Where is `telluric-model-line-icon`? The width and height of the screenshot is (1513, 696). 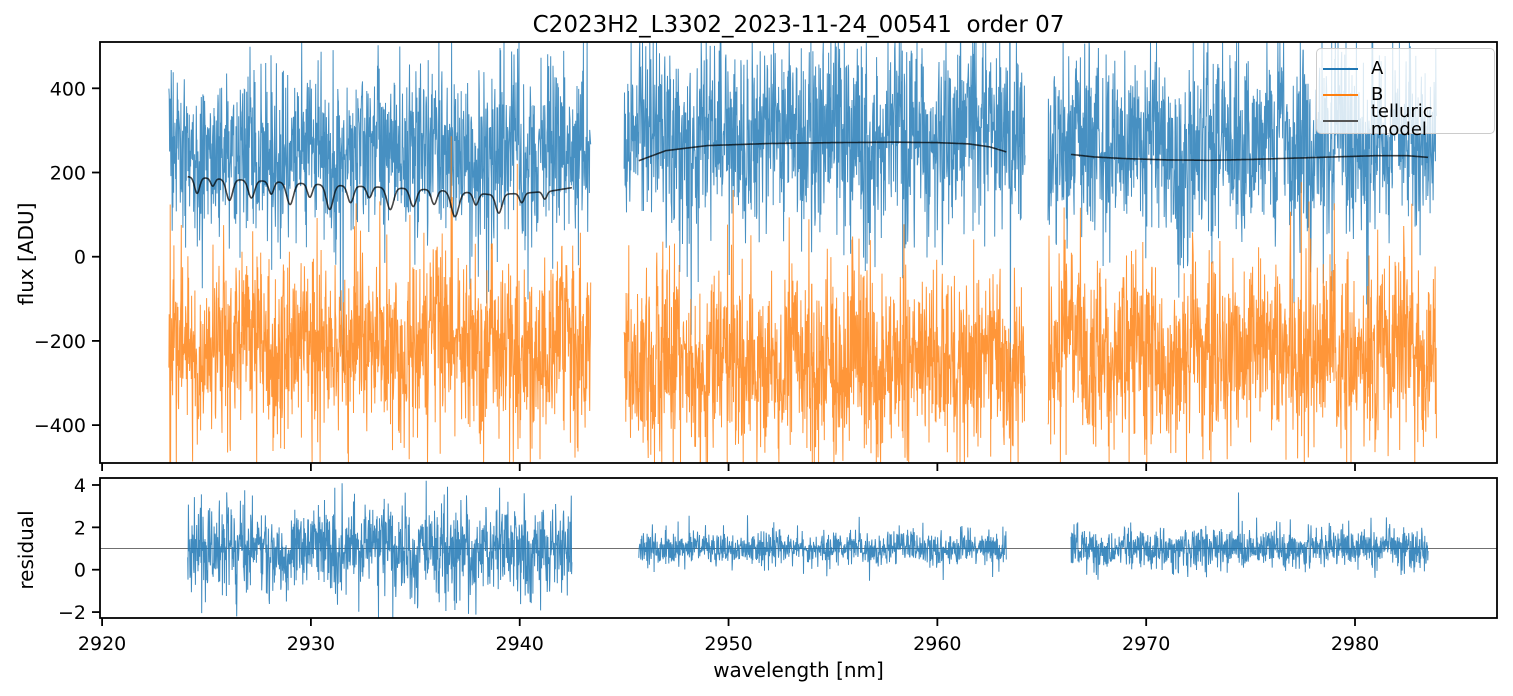 telluric-model-line-icon is located at coordinates (1340, 121).